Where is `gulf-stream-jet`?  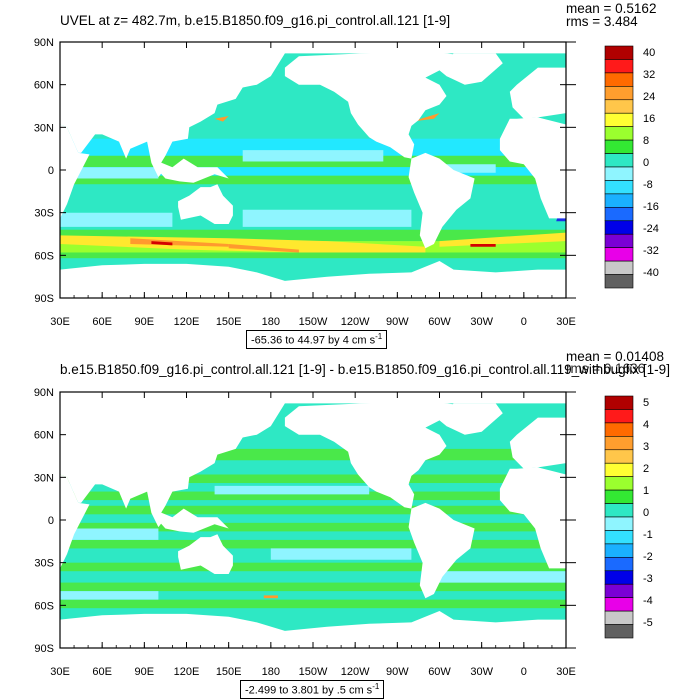 gulf-stream-jet is located at coordinates (425, 117).